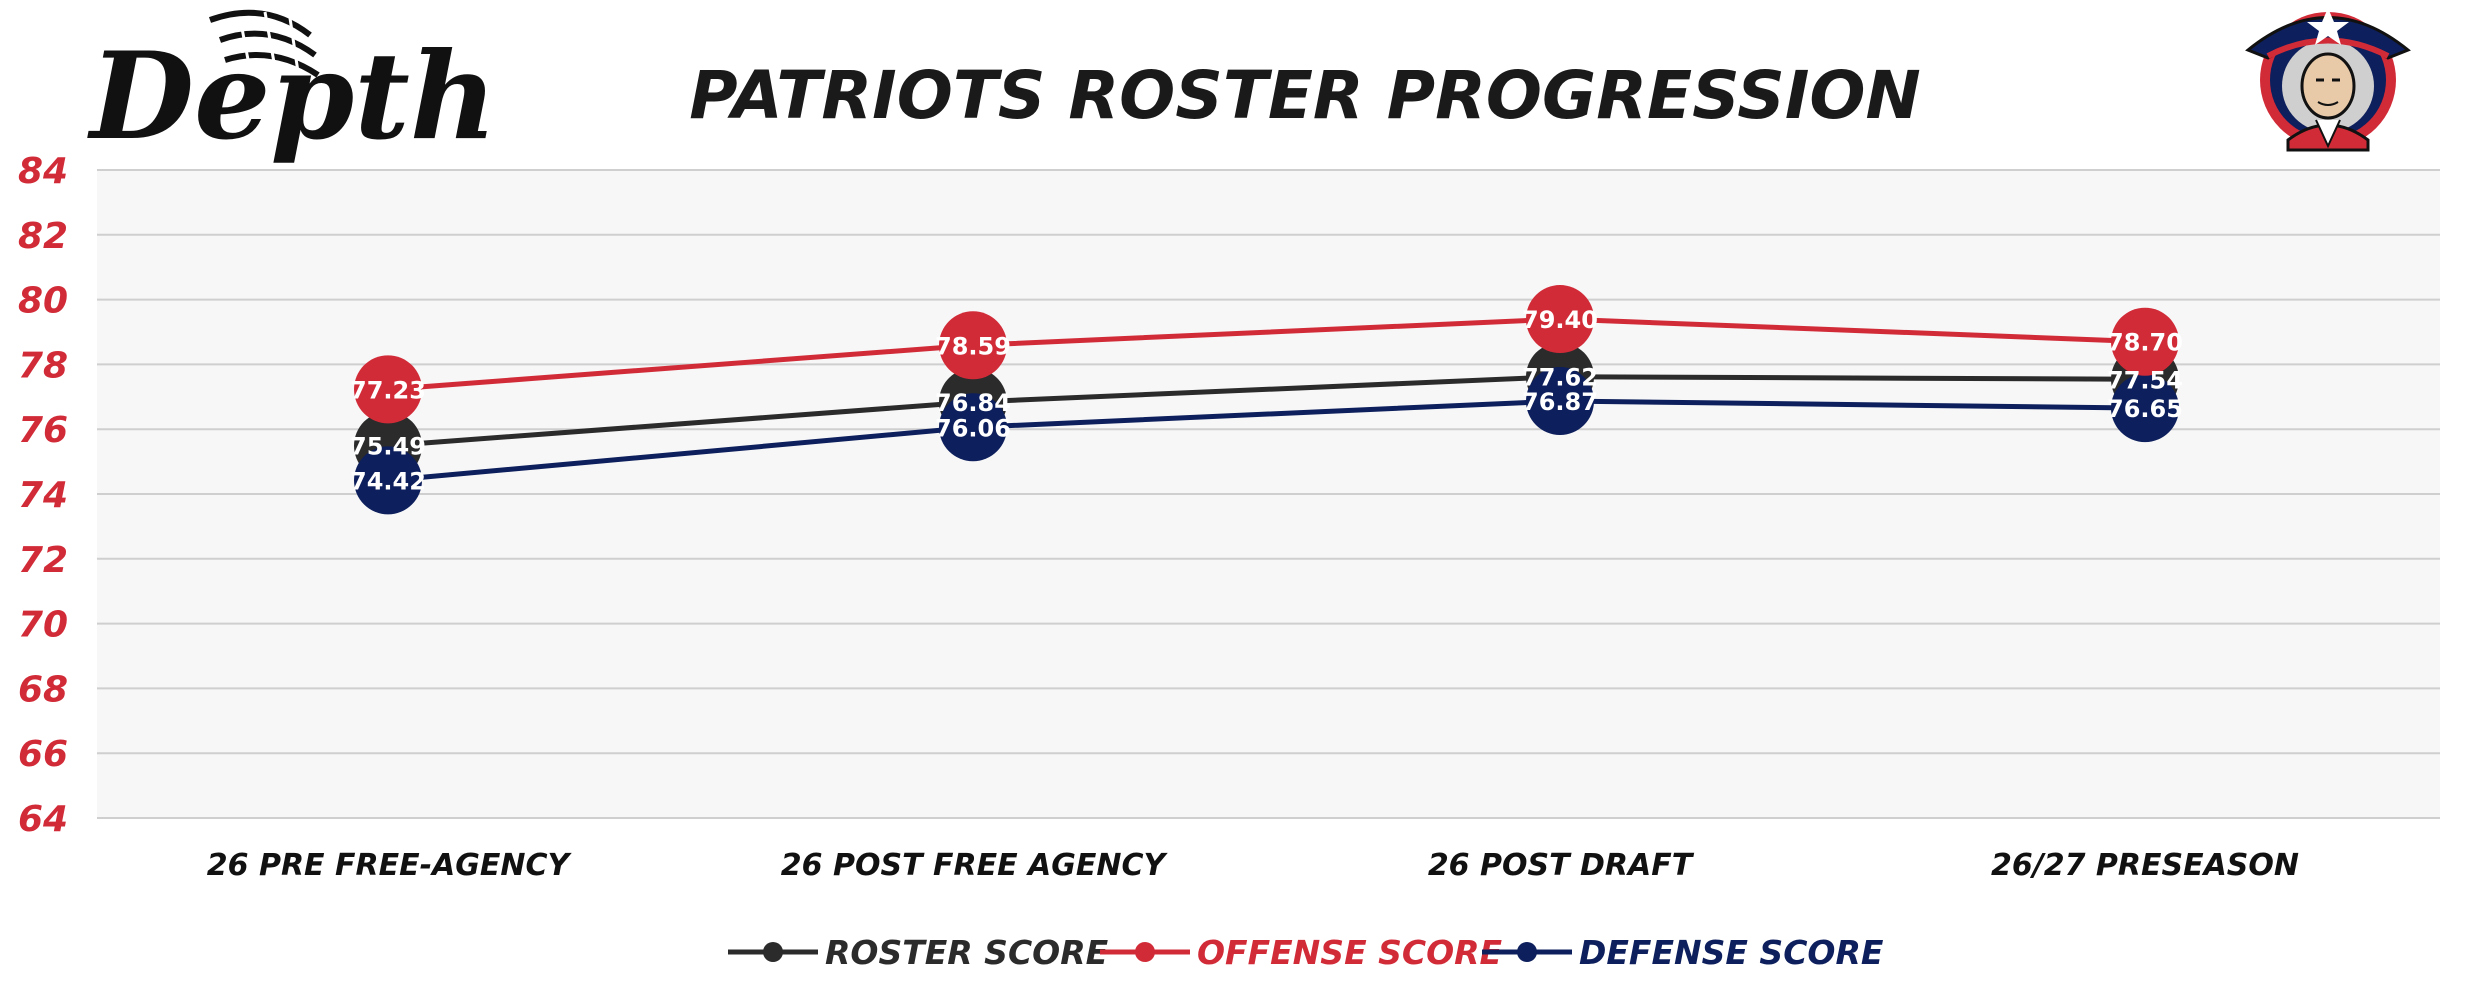  Describe the element at coordinates (43, 819) in the screenshot. I see `y-tick-label: 64` at that location.